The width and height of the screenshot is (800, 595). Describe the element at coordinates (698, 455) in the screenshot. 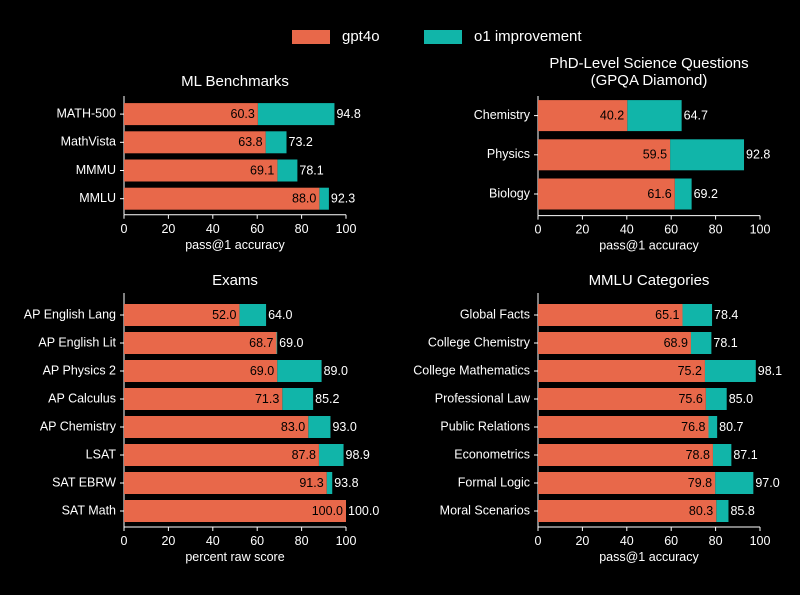

I see `chart-3-value-gpt4o: 78.8` at that location.